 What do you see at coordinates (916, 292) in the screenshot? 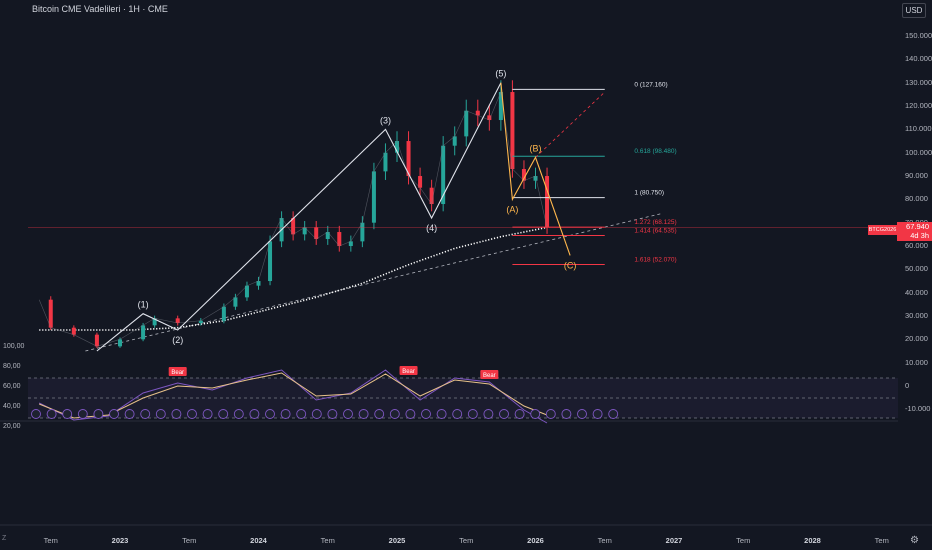
I see `price-tick-label: 40.000` at bounding box center [916, 292].